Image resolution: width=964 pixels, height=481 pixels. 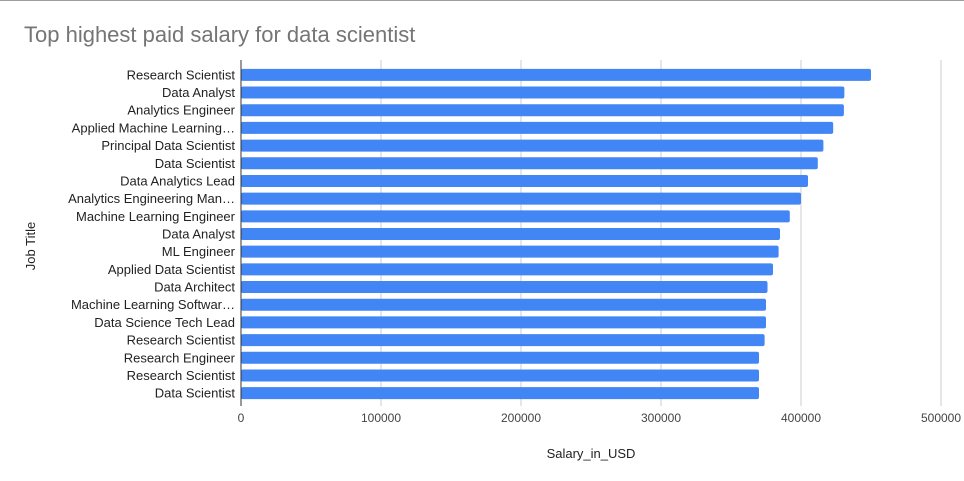 What do you see at coordinates (591, 453) in the screenshot?
I see `x-axis-title: Salary_in_USD` at bounding box center [591, 453].